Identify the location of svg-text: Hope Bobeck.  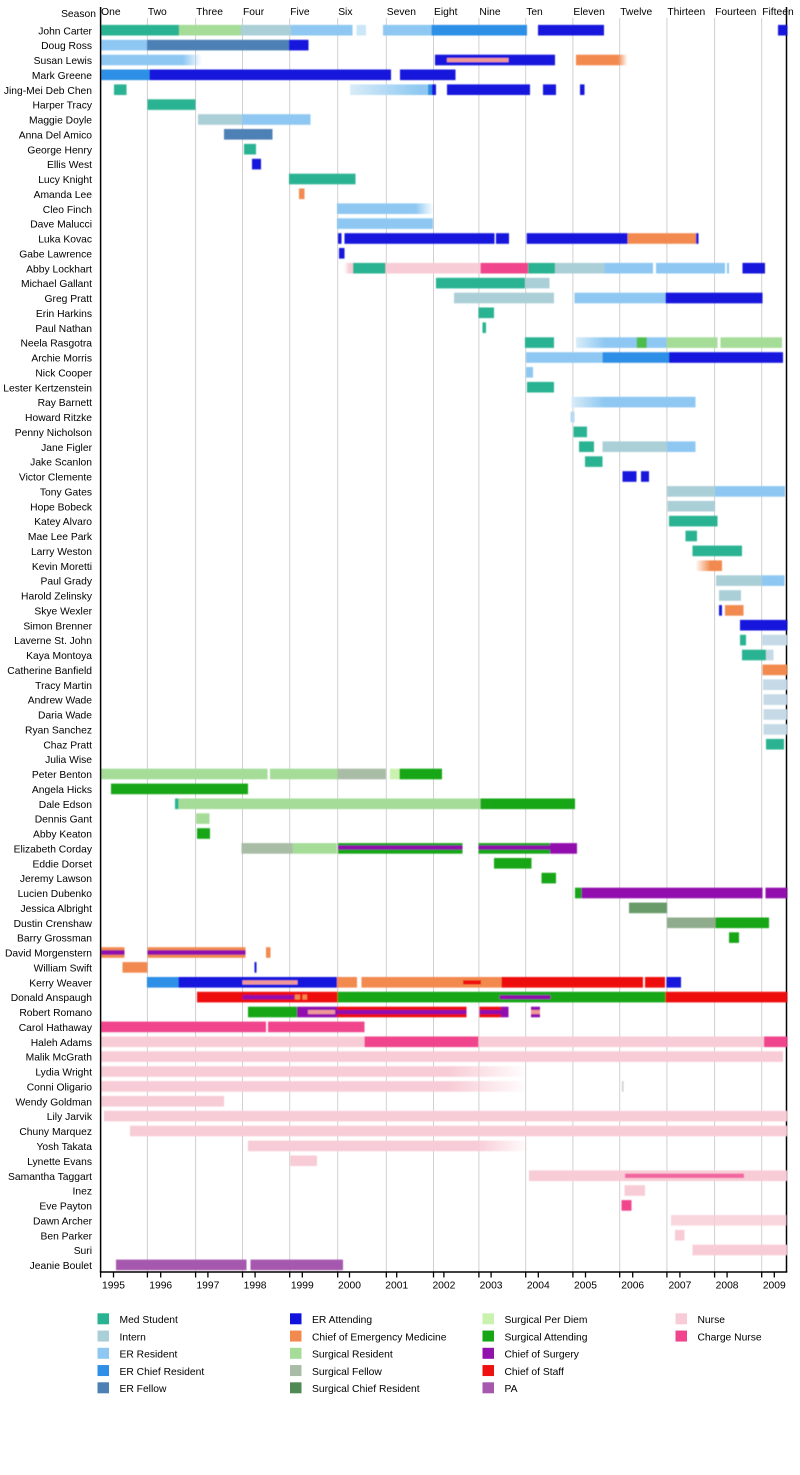
(61, 507).